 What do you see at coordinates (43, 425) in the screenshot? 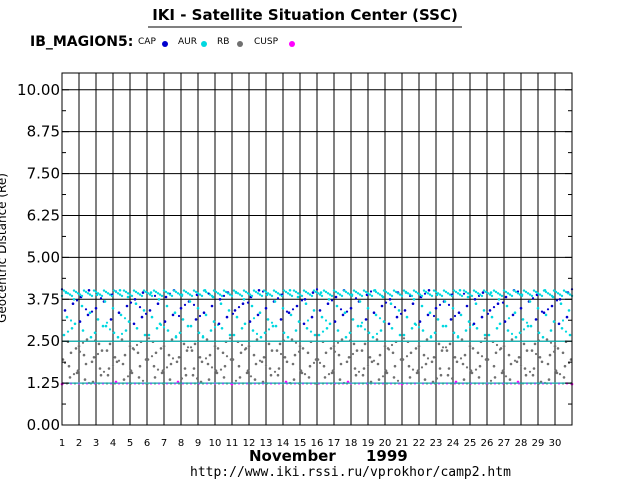
I see `y-tick-label: 0.00` at bounding box center [43, 425].